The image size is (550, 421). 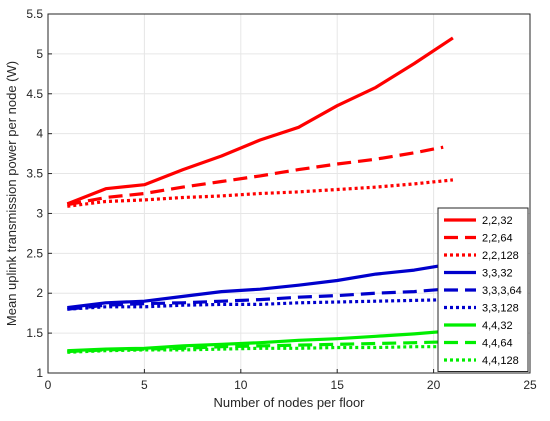 I want to click on legend-label: 4,4,128, so click(x=500, y=361).